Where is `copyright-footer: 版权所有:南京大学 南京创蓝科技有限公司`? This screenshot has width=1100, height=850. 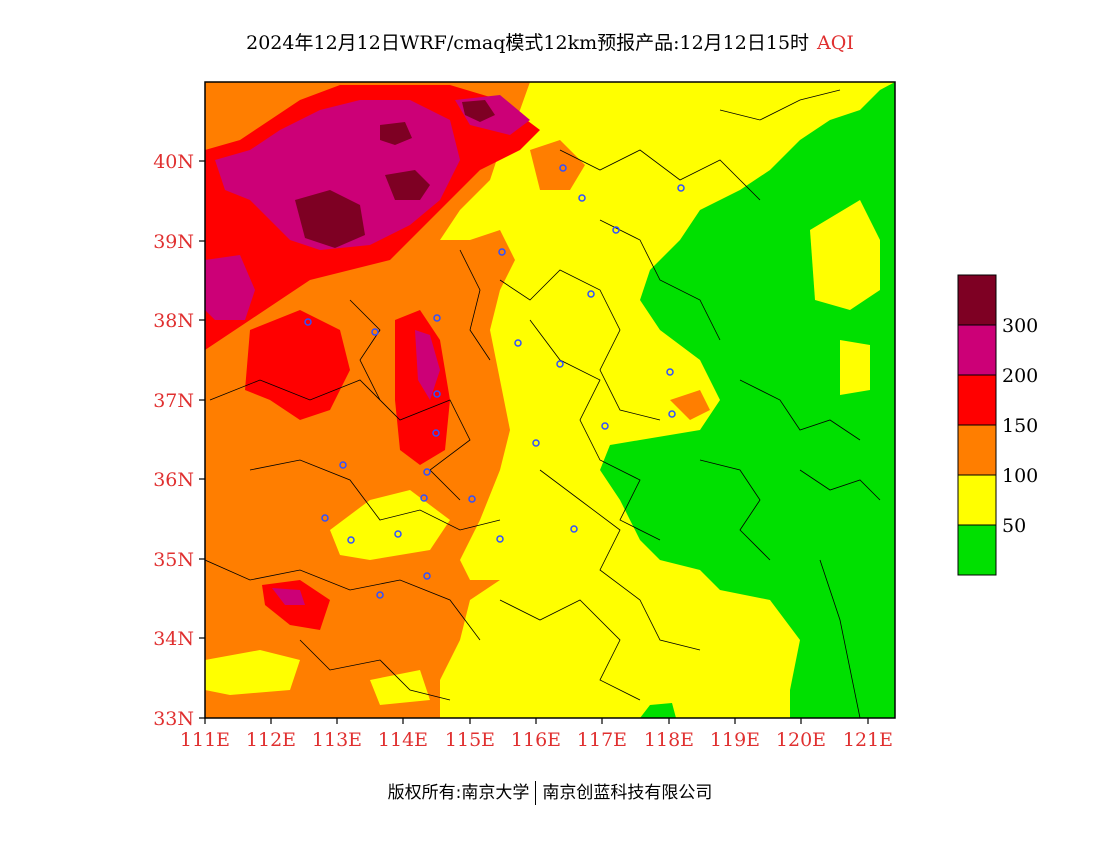
copyright-footer: 版权所有:南京大学 南京创蓝科技有限公司 is located at coordinates (550, 791).